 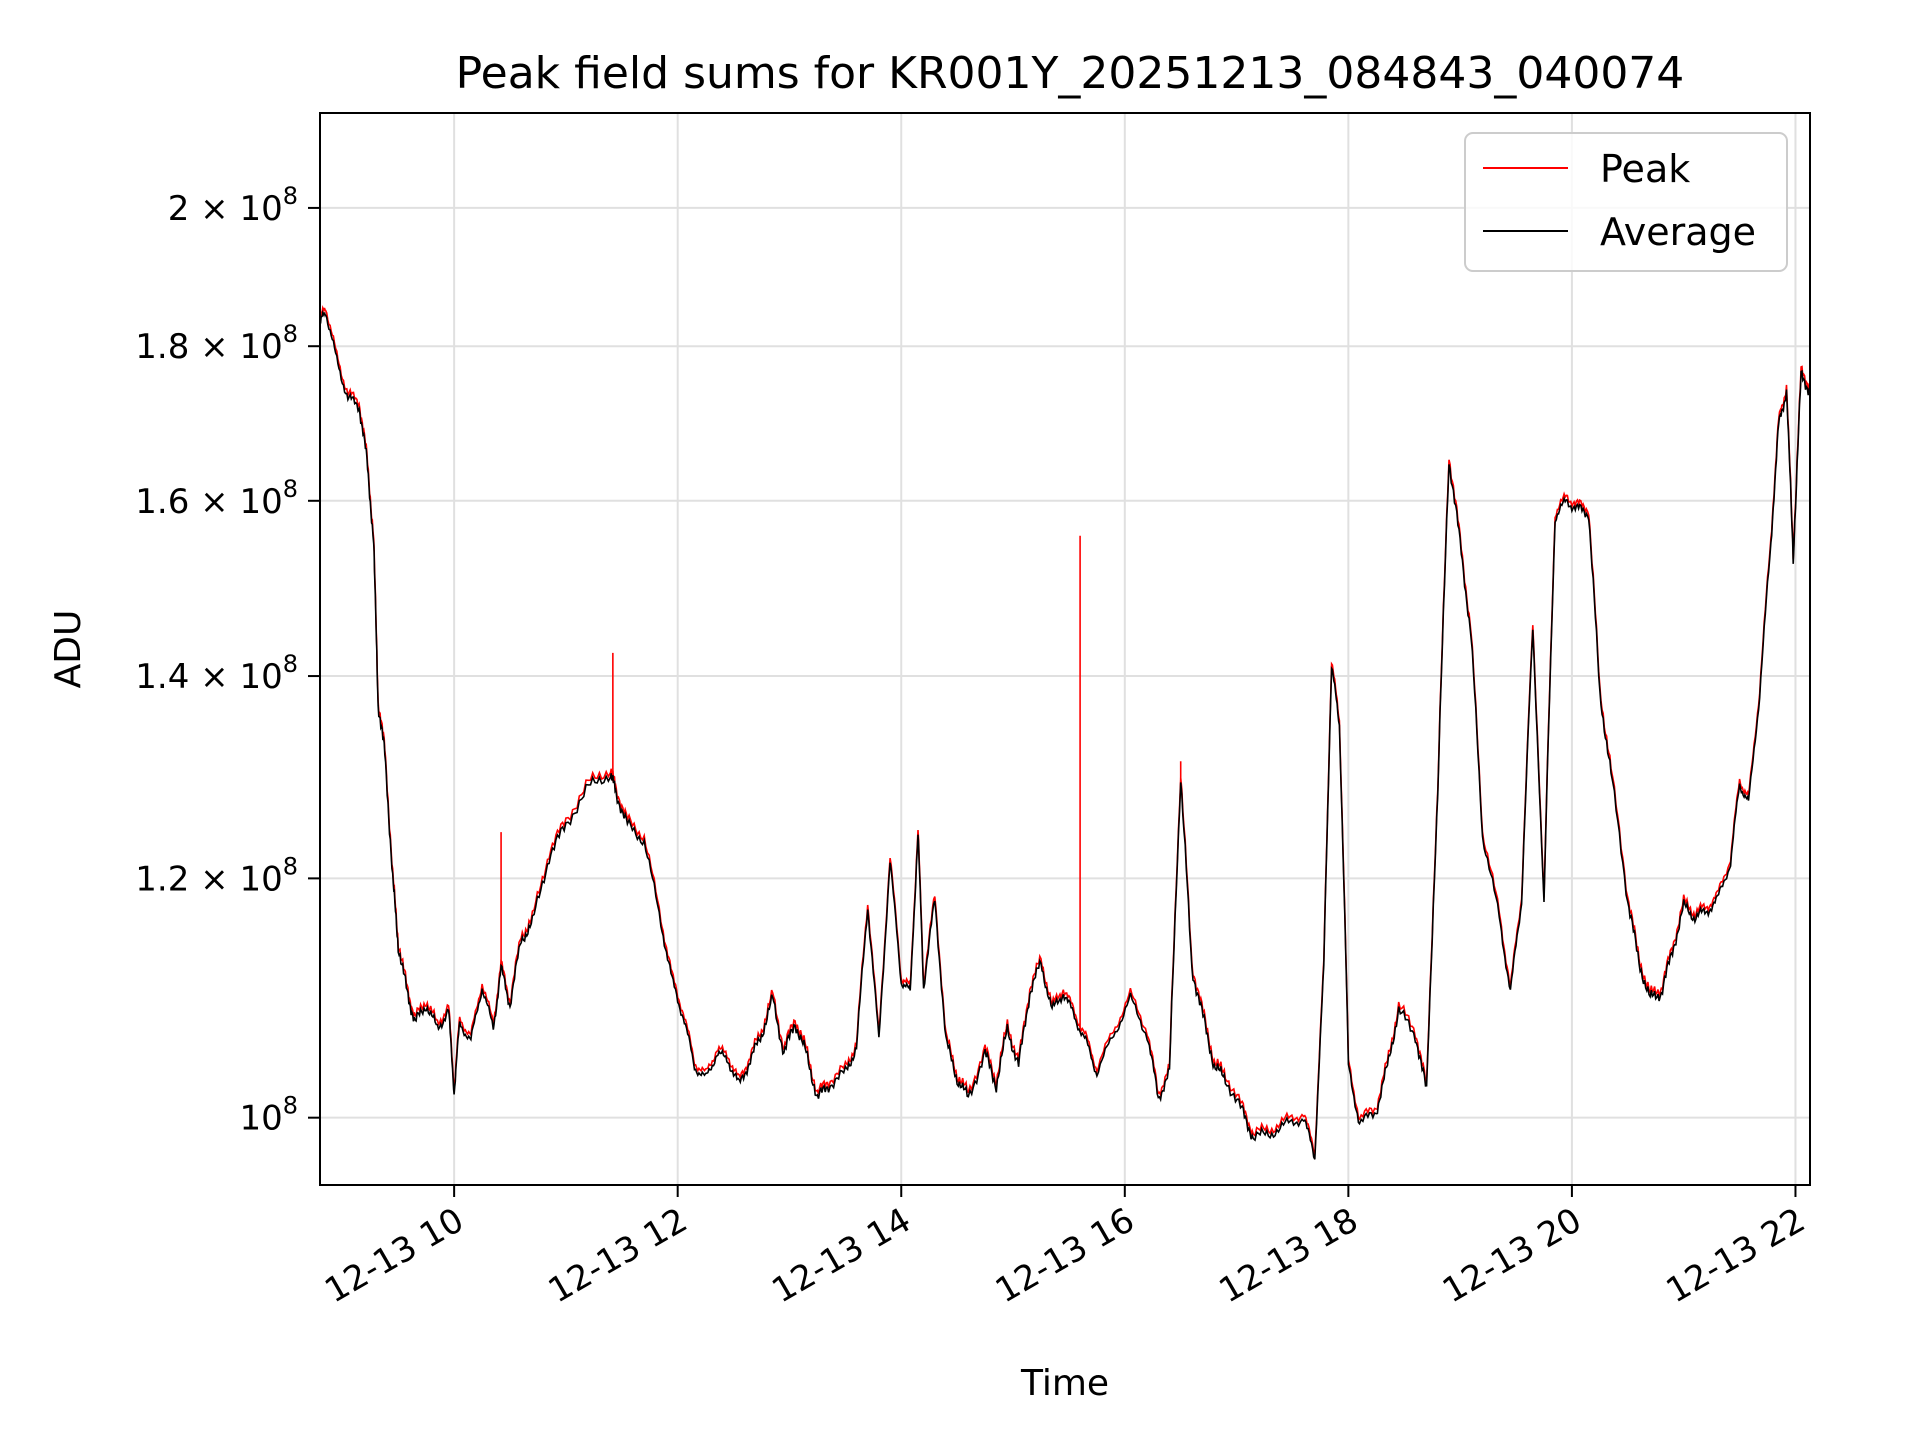 What do you see at coordinates (233, 205) in the screenshot?
I see `y-tick-label: 2 × 108` at bounding box center [233, 205].